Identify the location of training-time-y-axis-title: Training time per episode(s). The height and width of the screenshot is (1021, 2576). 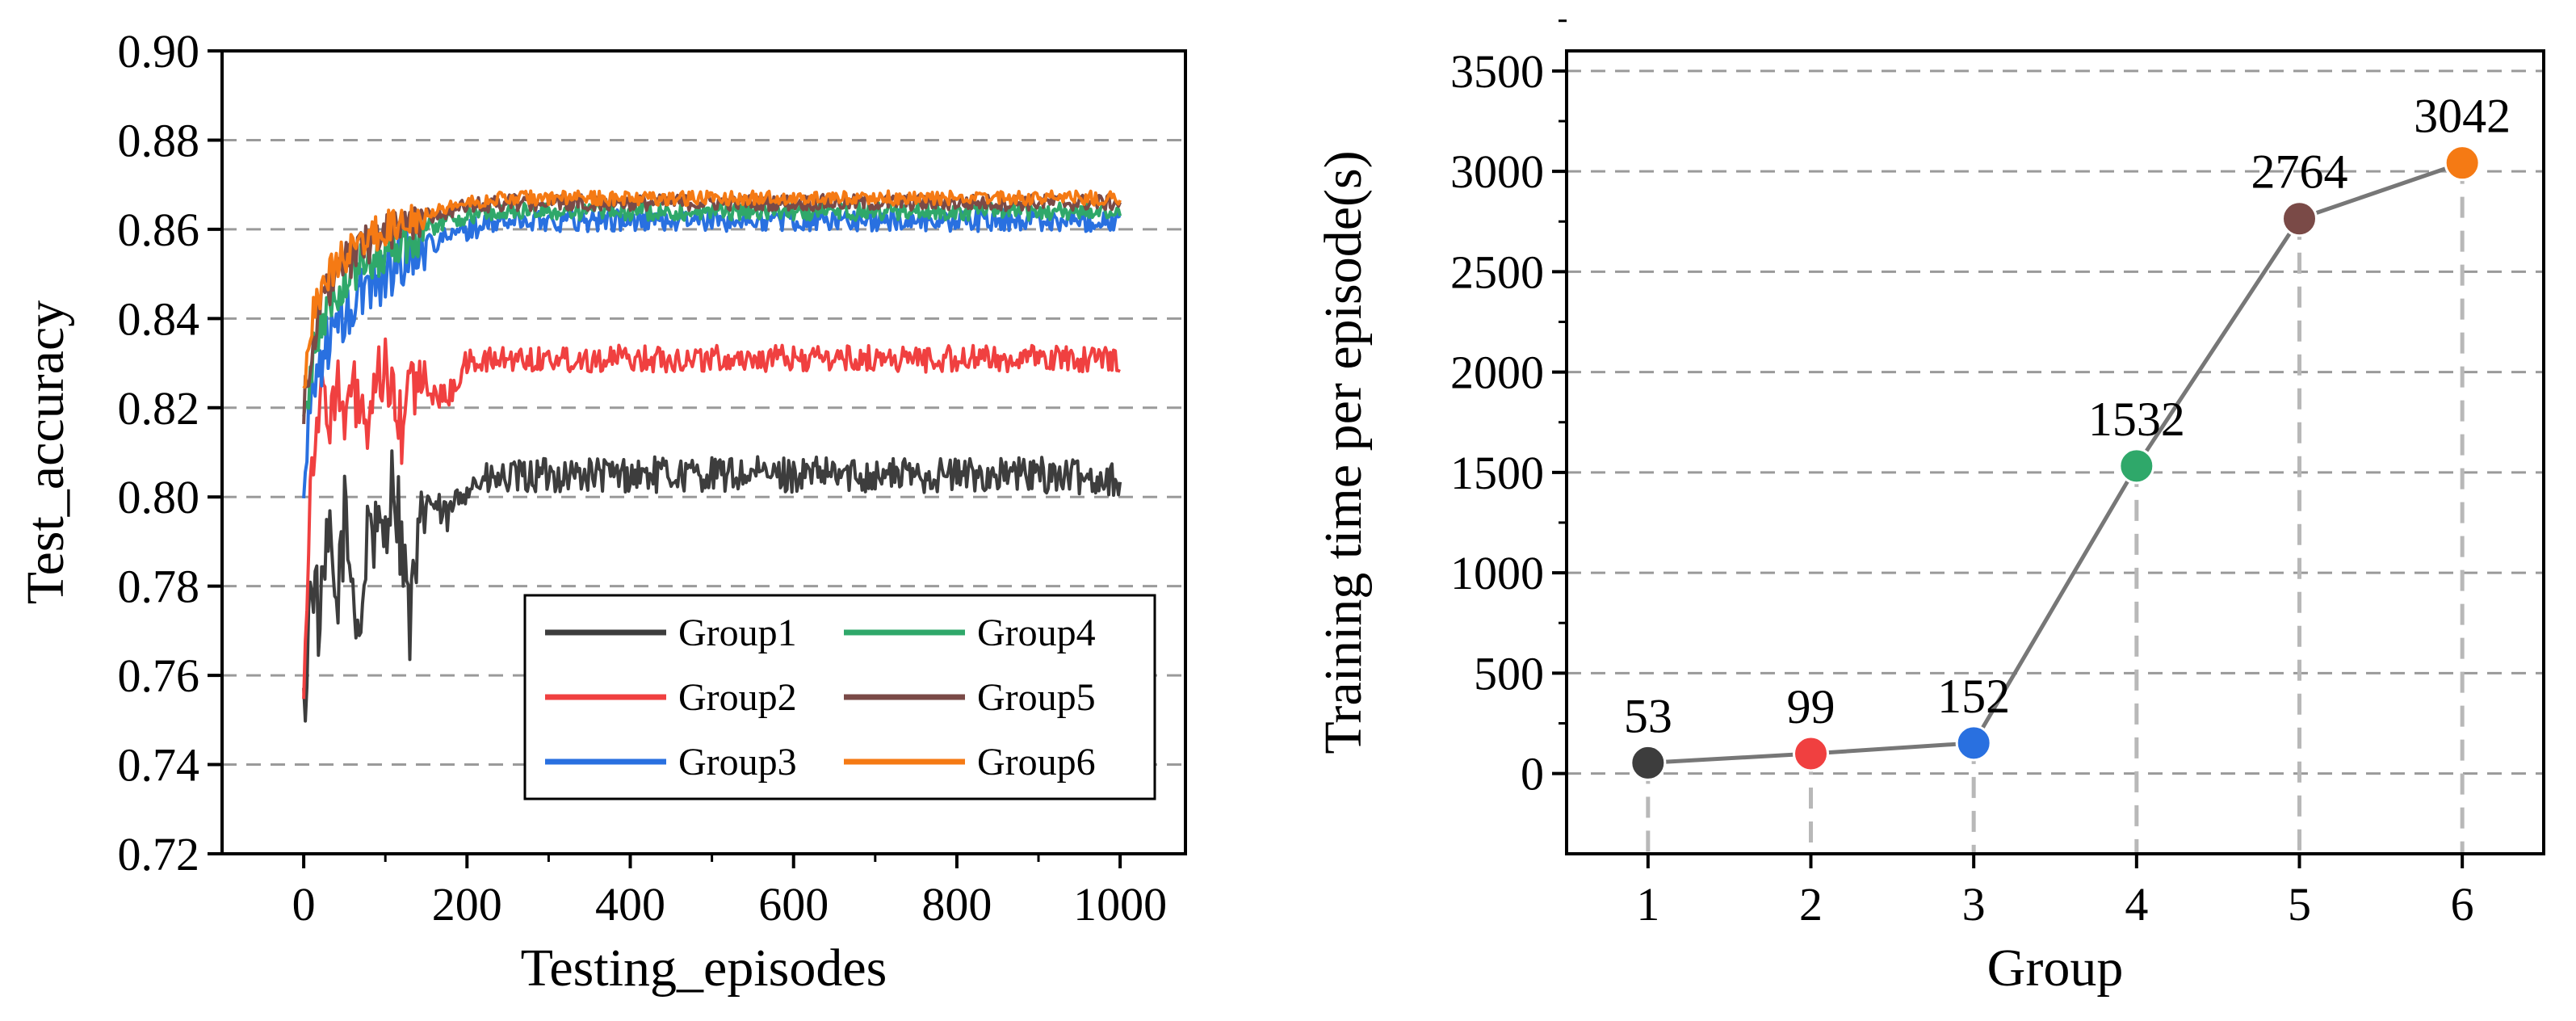
(1343, 452).